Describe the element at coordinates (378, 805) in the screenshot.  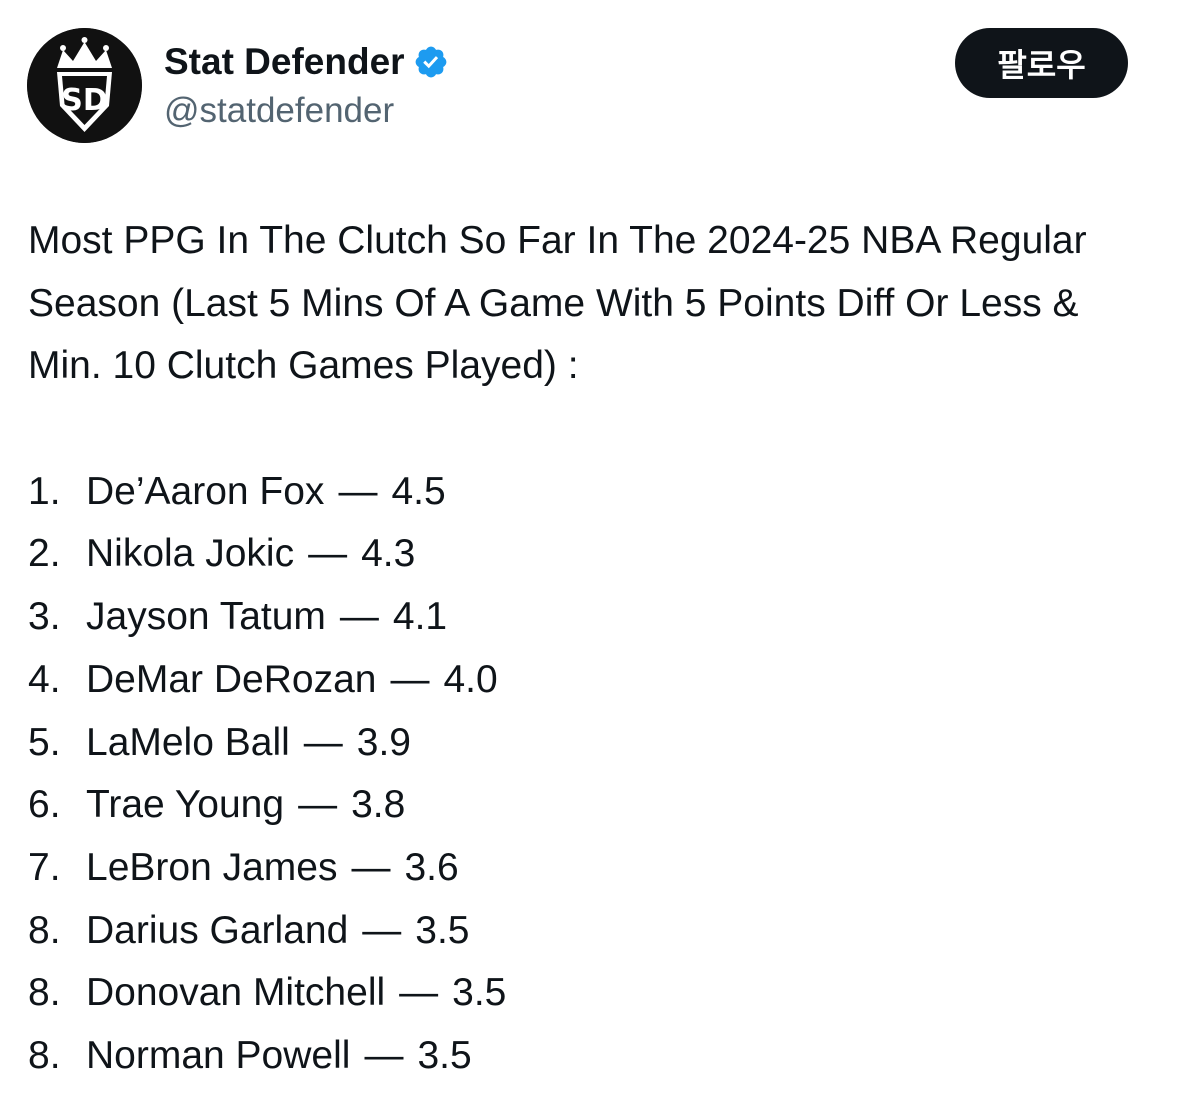
I see `ppg-value: 3.8` at that location.